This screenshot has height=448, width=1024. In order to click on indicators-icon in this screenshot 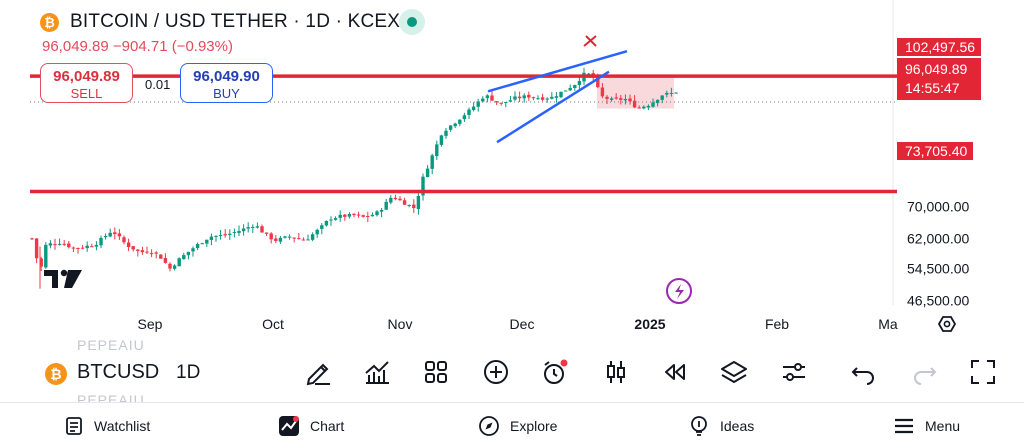, I will do `click(377, 372)`.